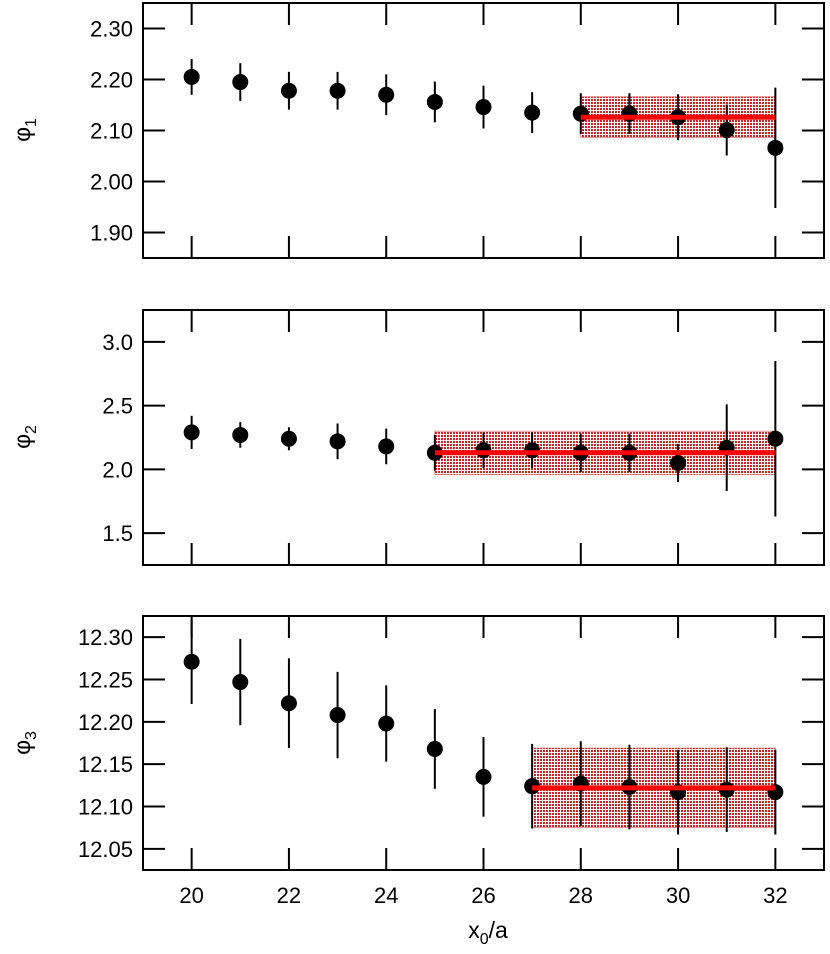 The width and height of the screenshot is (830, 954). What do you see at coordinates (581, 895) in the screenshot?
I see `panel-3-x-tick-label: 28` at bounding box center [581, 895].